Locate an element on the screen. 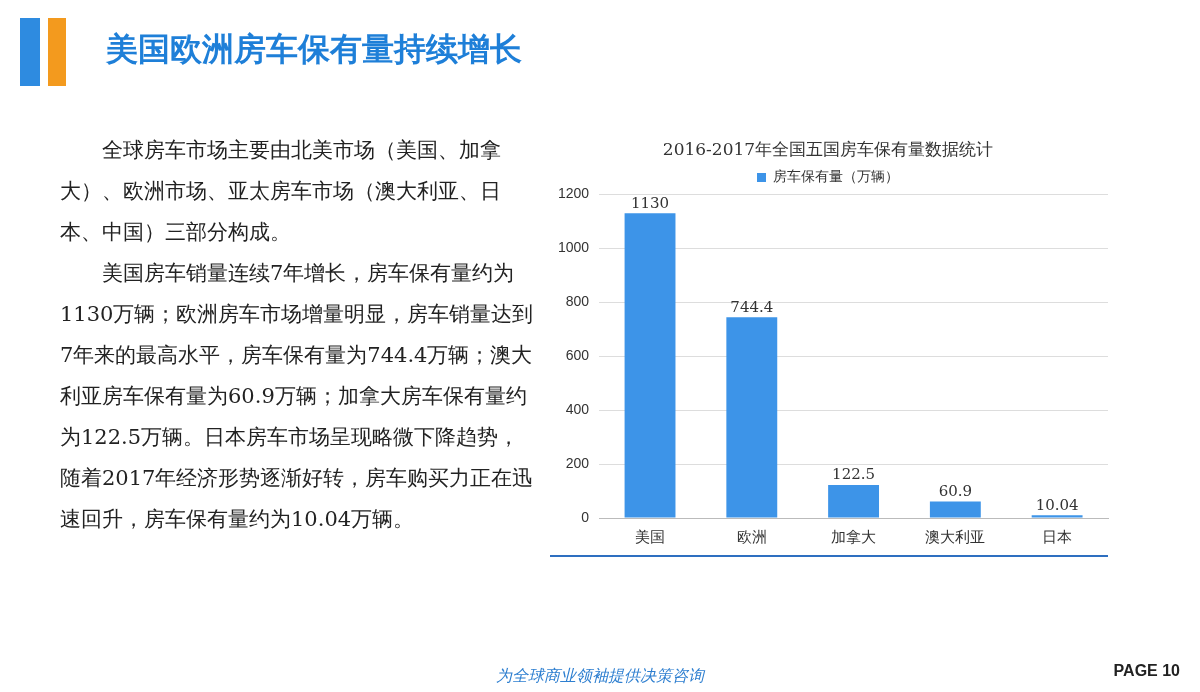 The width and height of the screenshot is (1200, 692). y-tick-label: 200 is located at coordinates (577, 462).